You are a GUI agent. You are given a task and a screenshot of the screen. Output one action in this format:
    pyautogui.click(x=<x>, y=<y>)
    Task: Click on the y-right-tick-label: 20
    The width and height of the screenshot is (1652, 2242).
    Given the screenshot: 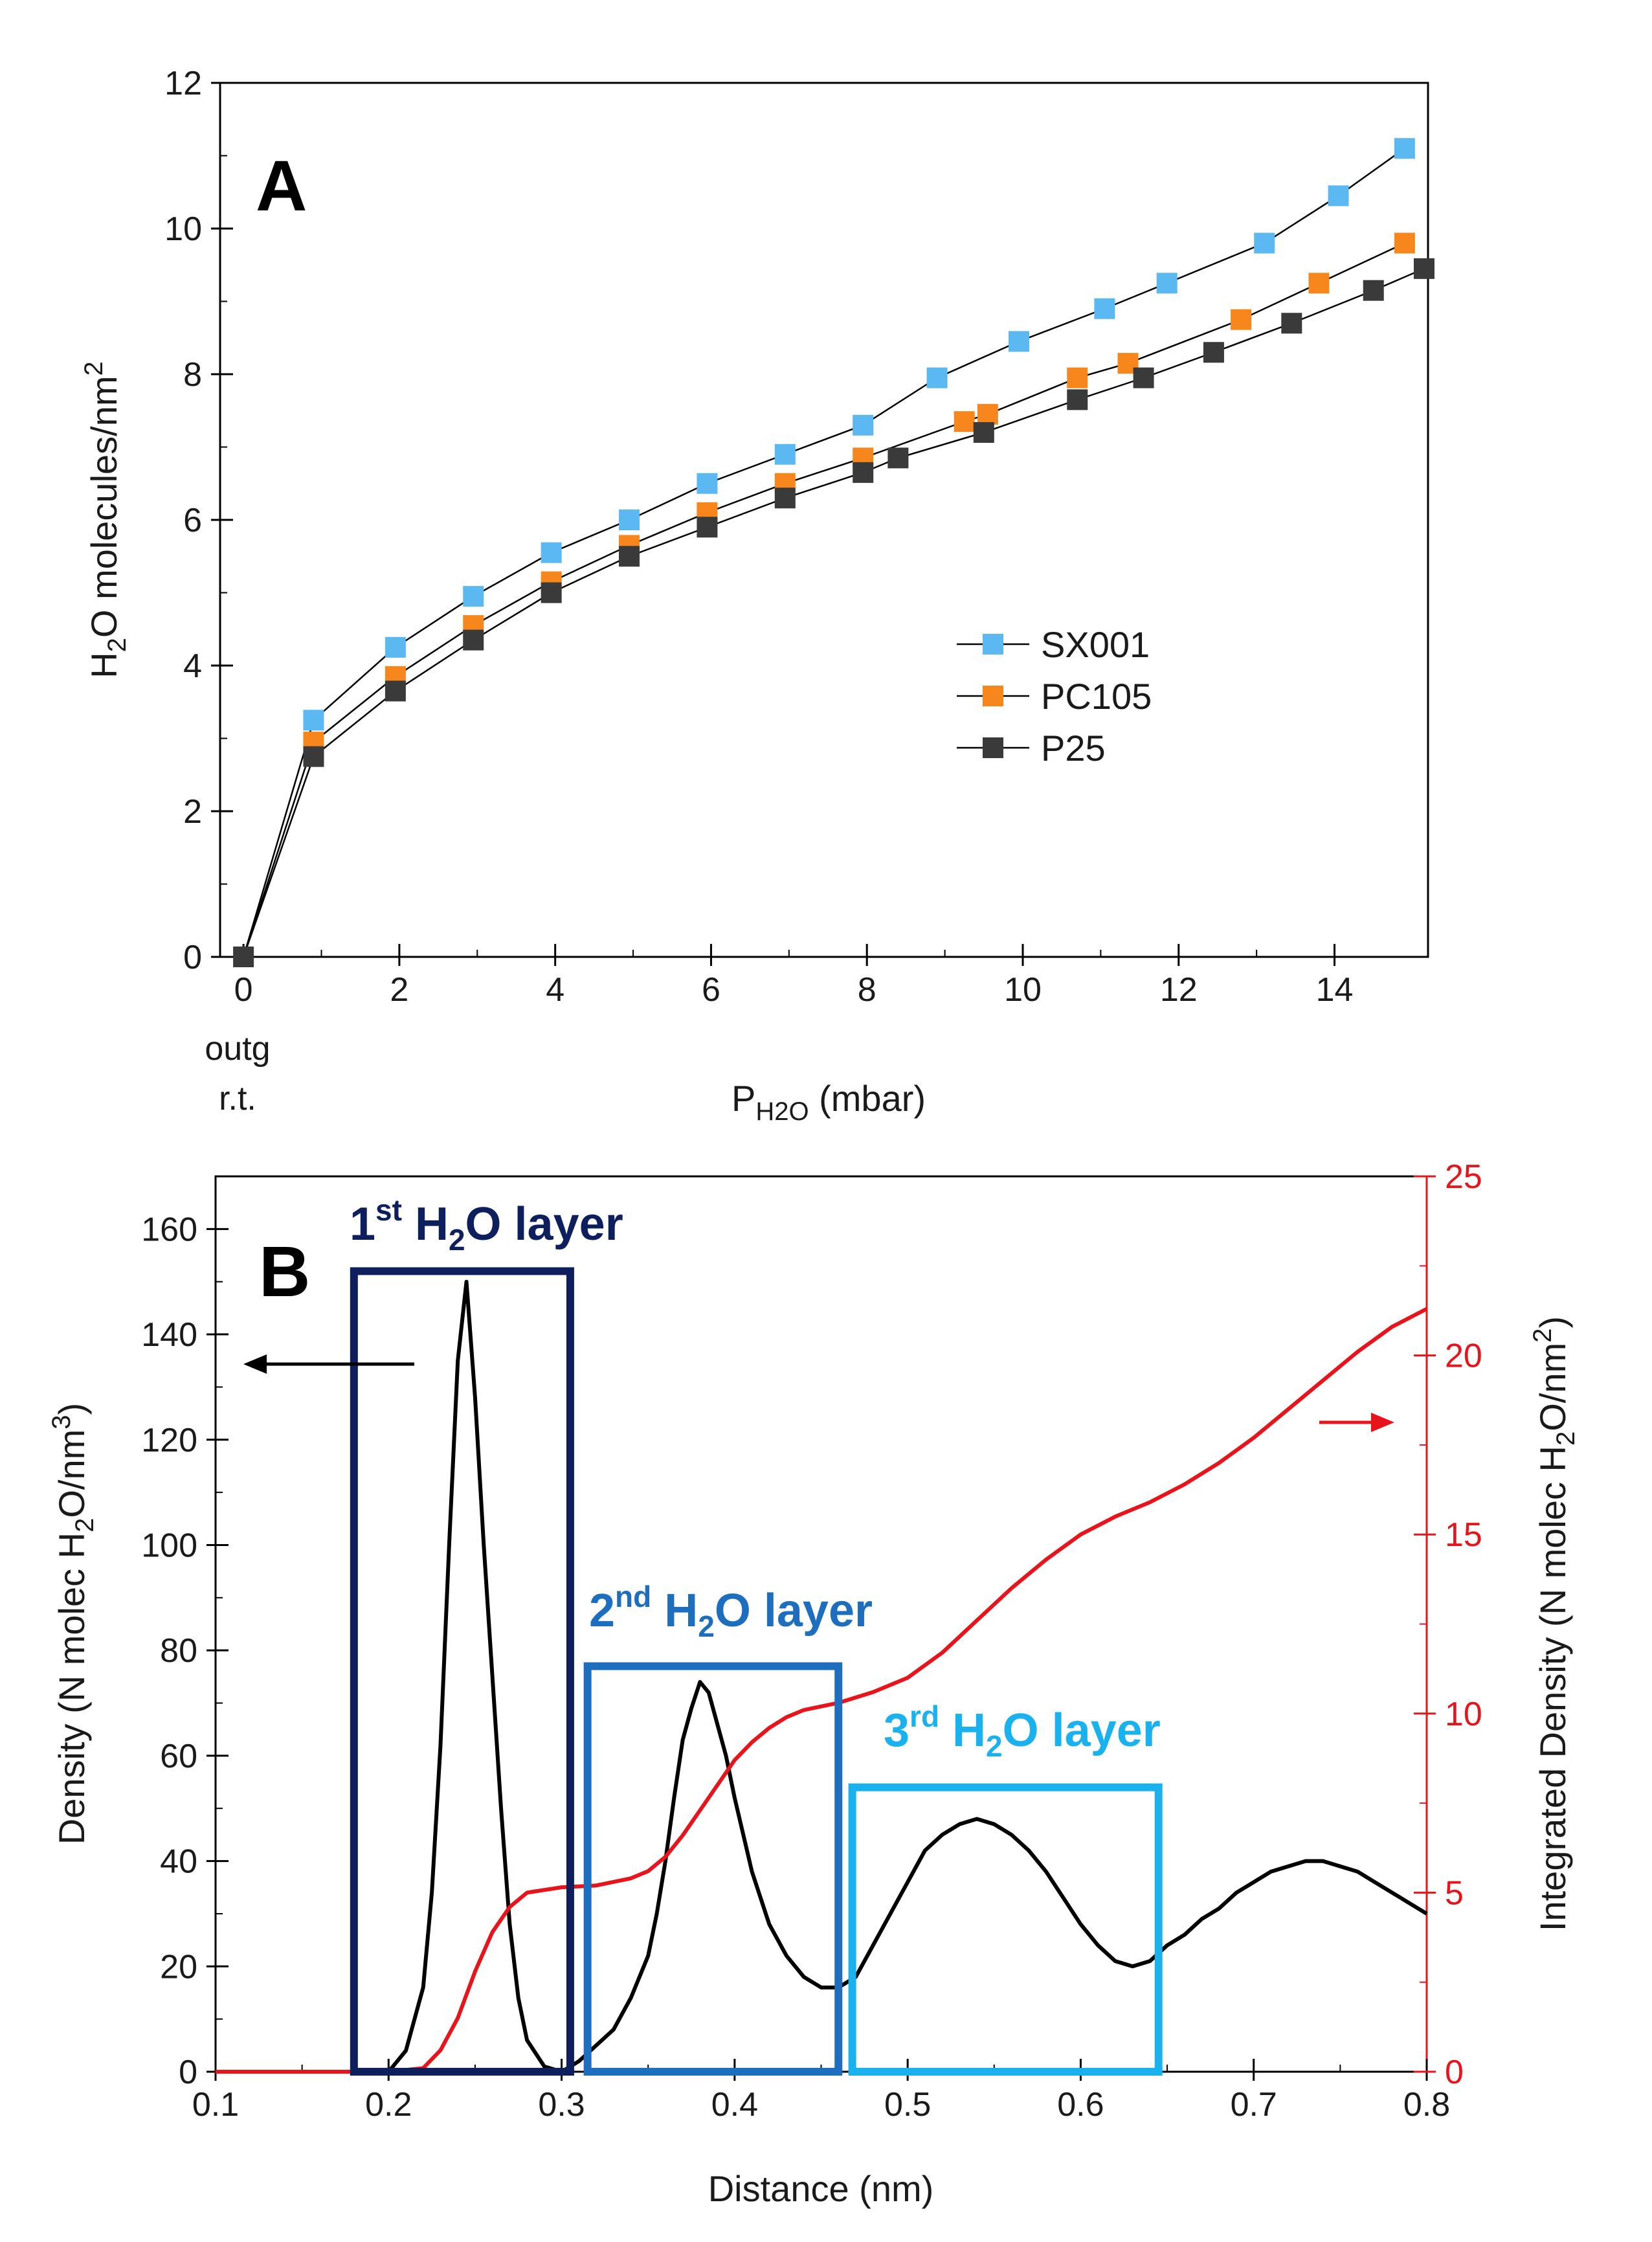 What is the action you would take?
    pyautogui.click(x=1463, y=1356)
    